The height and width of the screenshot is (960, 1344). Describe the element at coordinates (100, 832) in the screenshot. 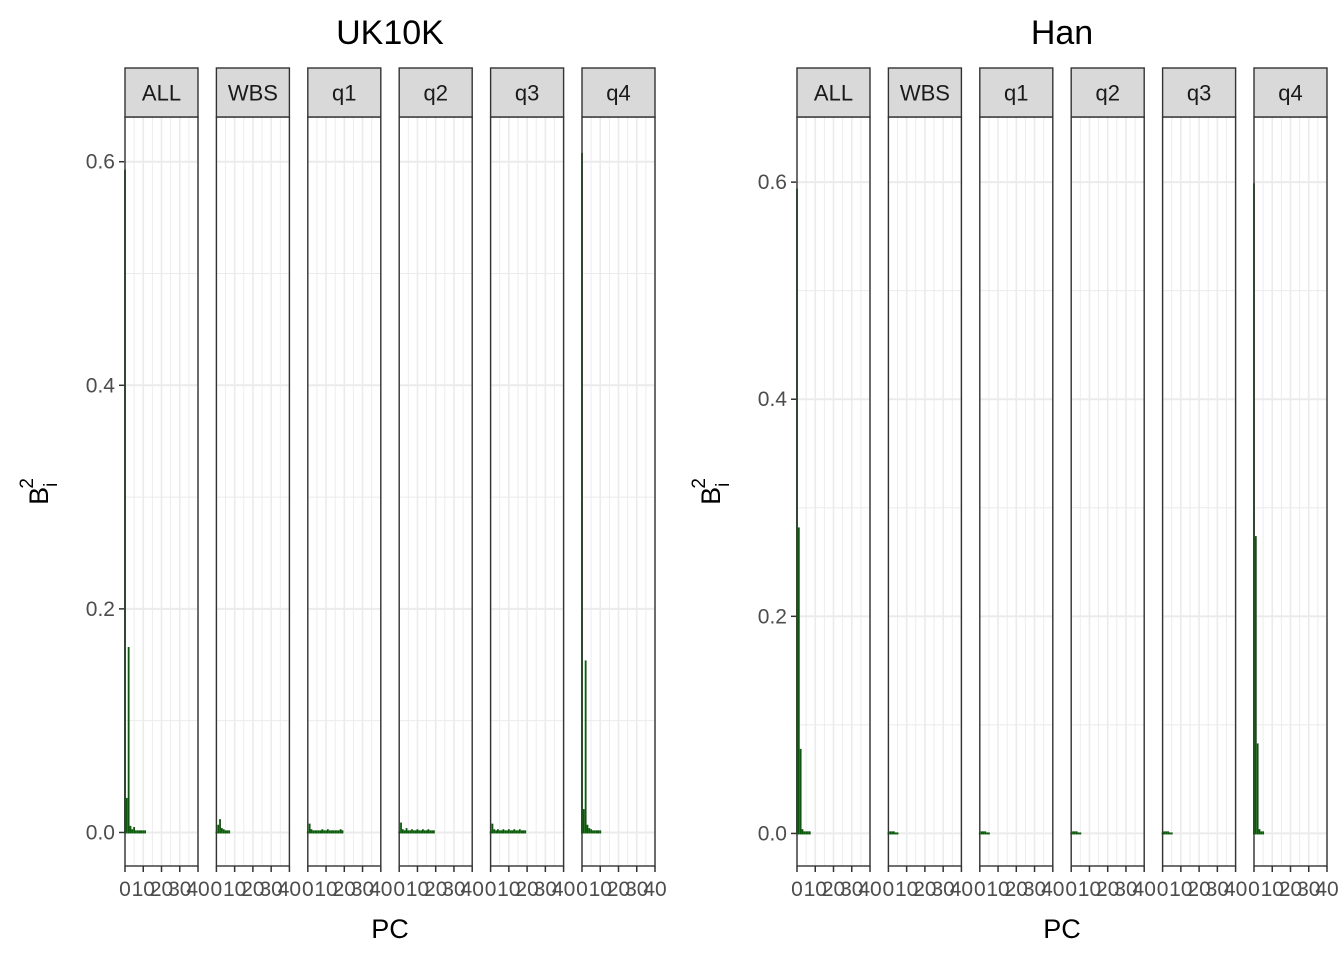

I see `y-tick-label: 0.0` at that location.